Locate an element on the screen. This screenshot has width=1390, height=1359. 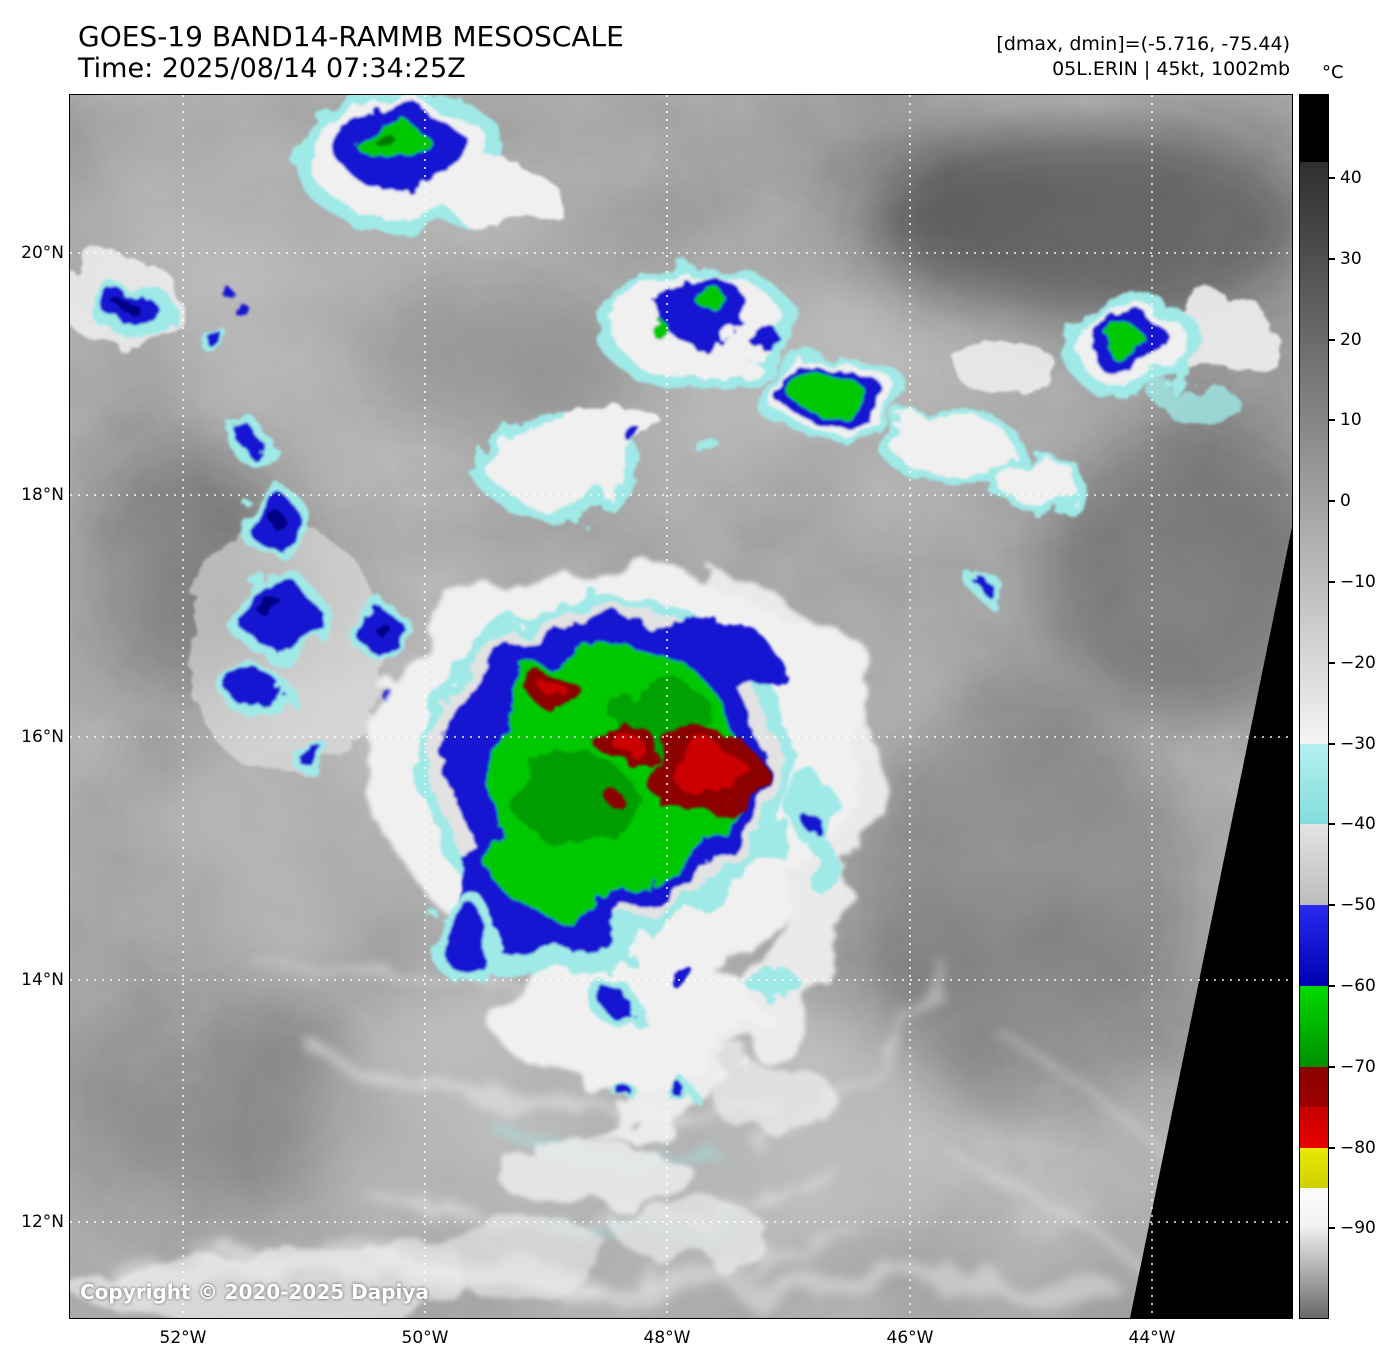
lon-label-52w: 52°W is located at coordinates (183, 1338).